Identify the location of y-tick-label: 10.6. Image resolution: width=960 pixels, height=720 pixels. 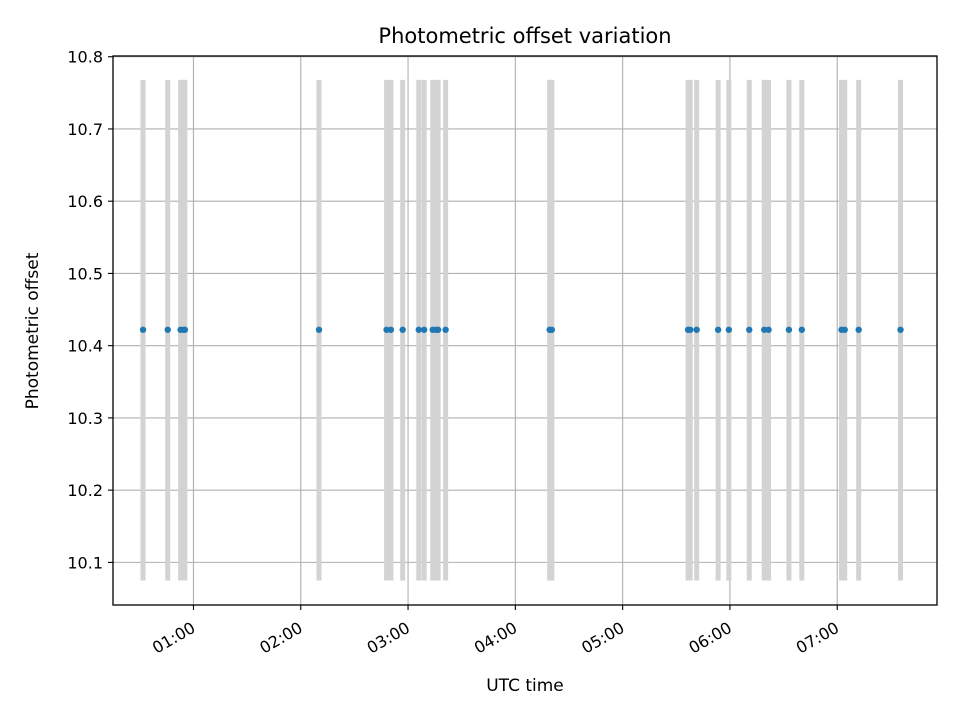
(85, 201).